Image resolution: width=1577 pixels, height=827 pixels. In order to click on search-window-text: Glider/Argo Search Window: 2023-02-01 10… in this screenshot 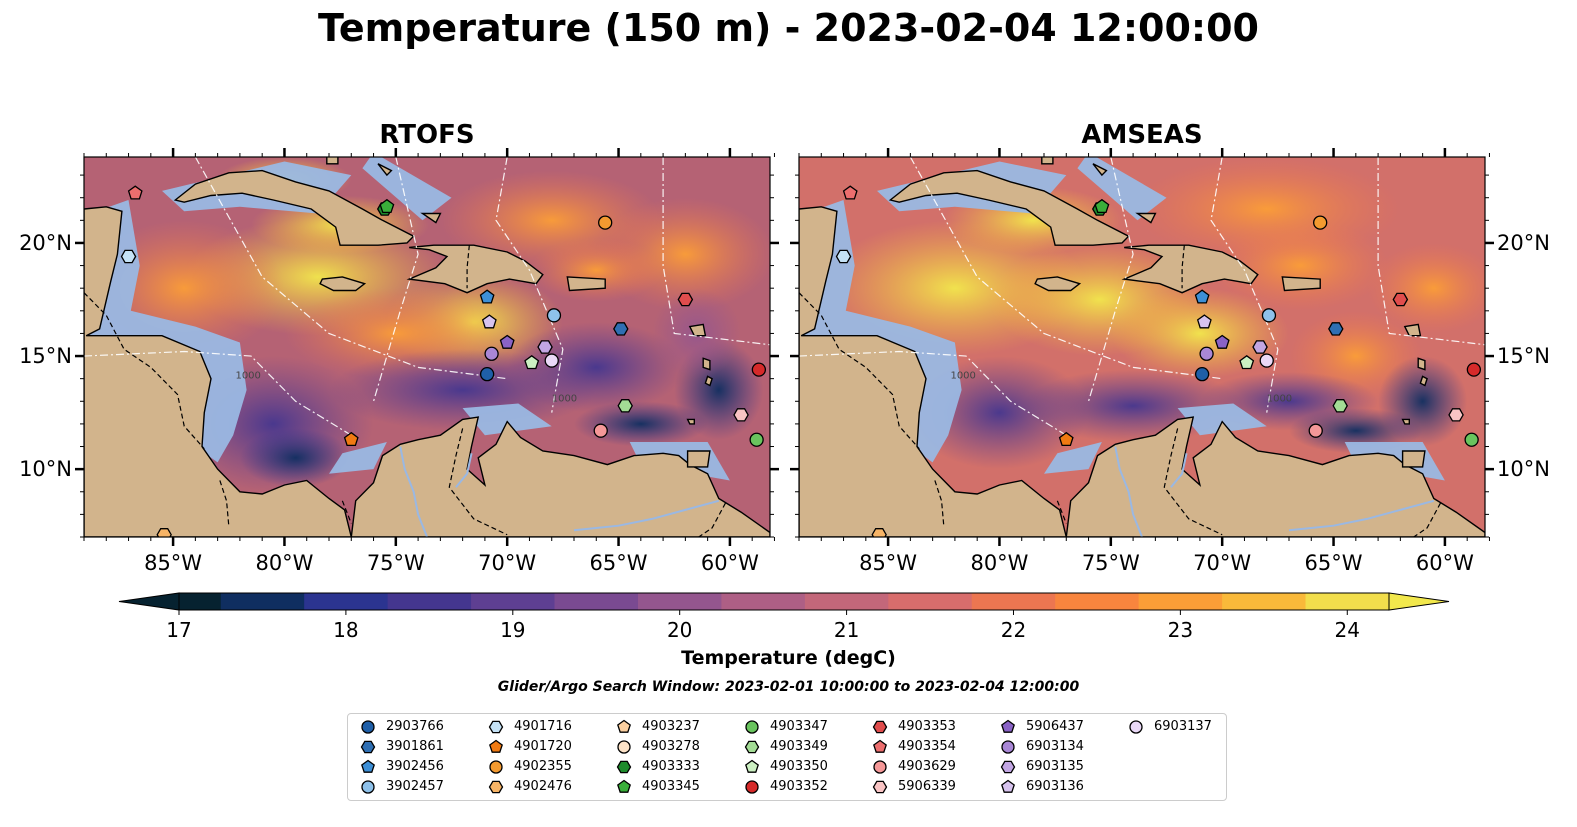, I will do `click(788, 687)`.